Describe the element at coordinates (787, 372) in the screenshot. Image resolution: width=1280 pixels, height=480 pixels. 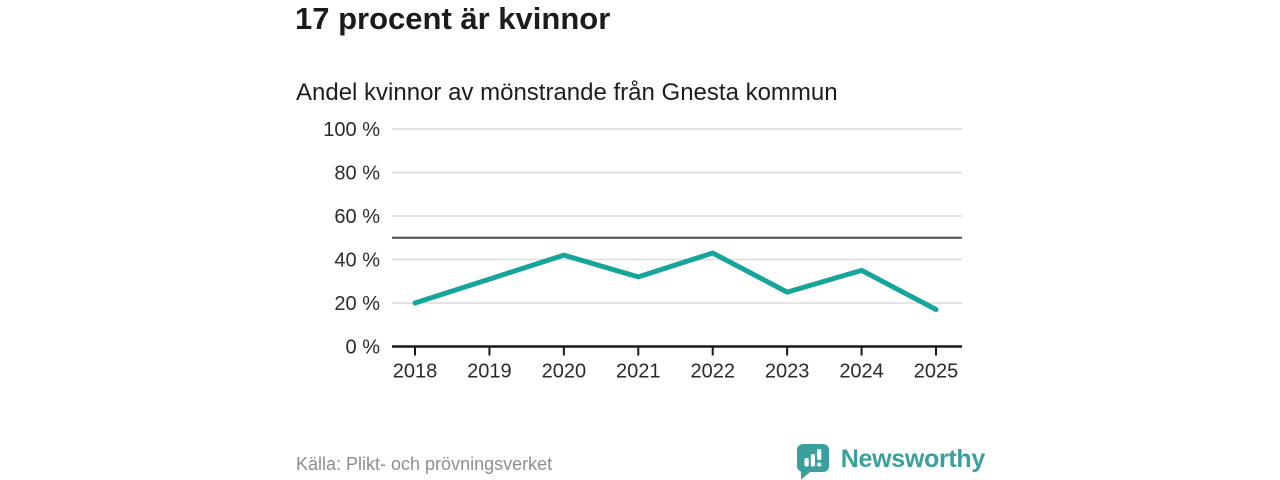
I see `x-tick-label: 2023` at that location.